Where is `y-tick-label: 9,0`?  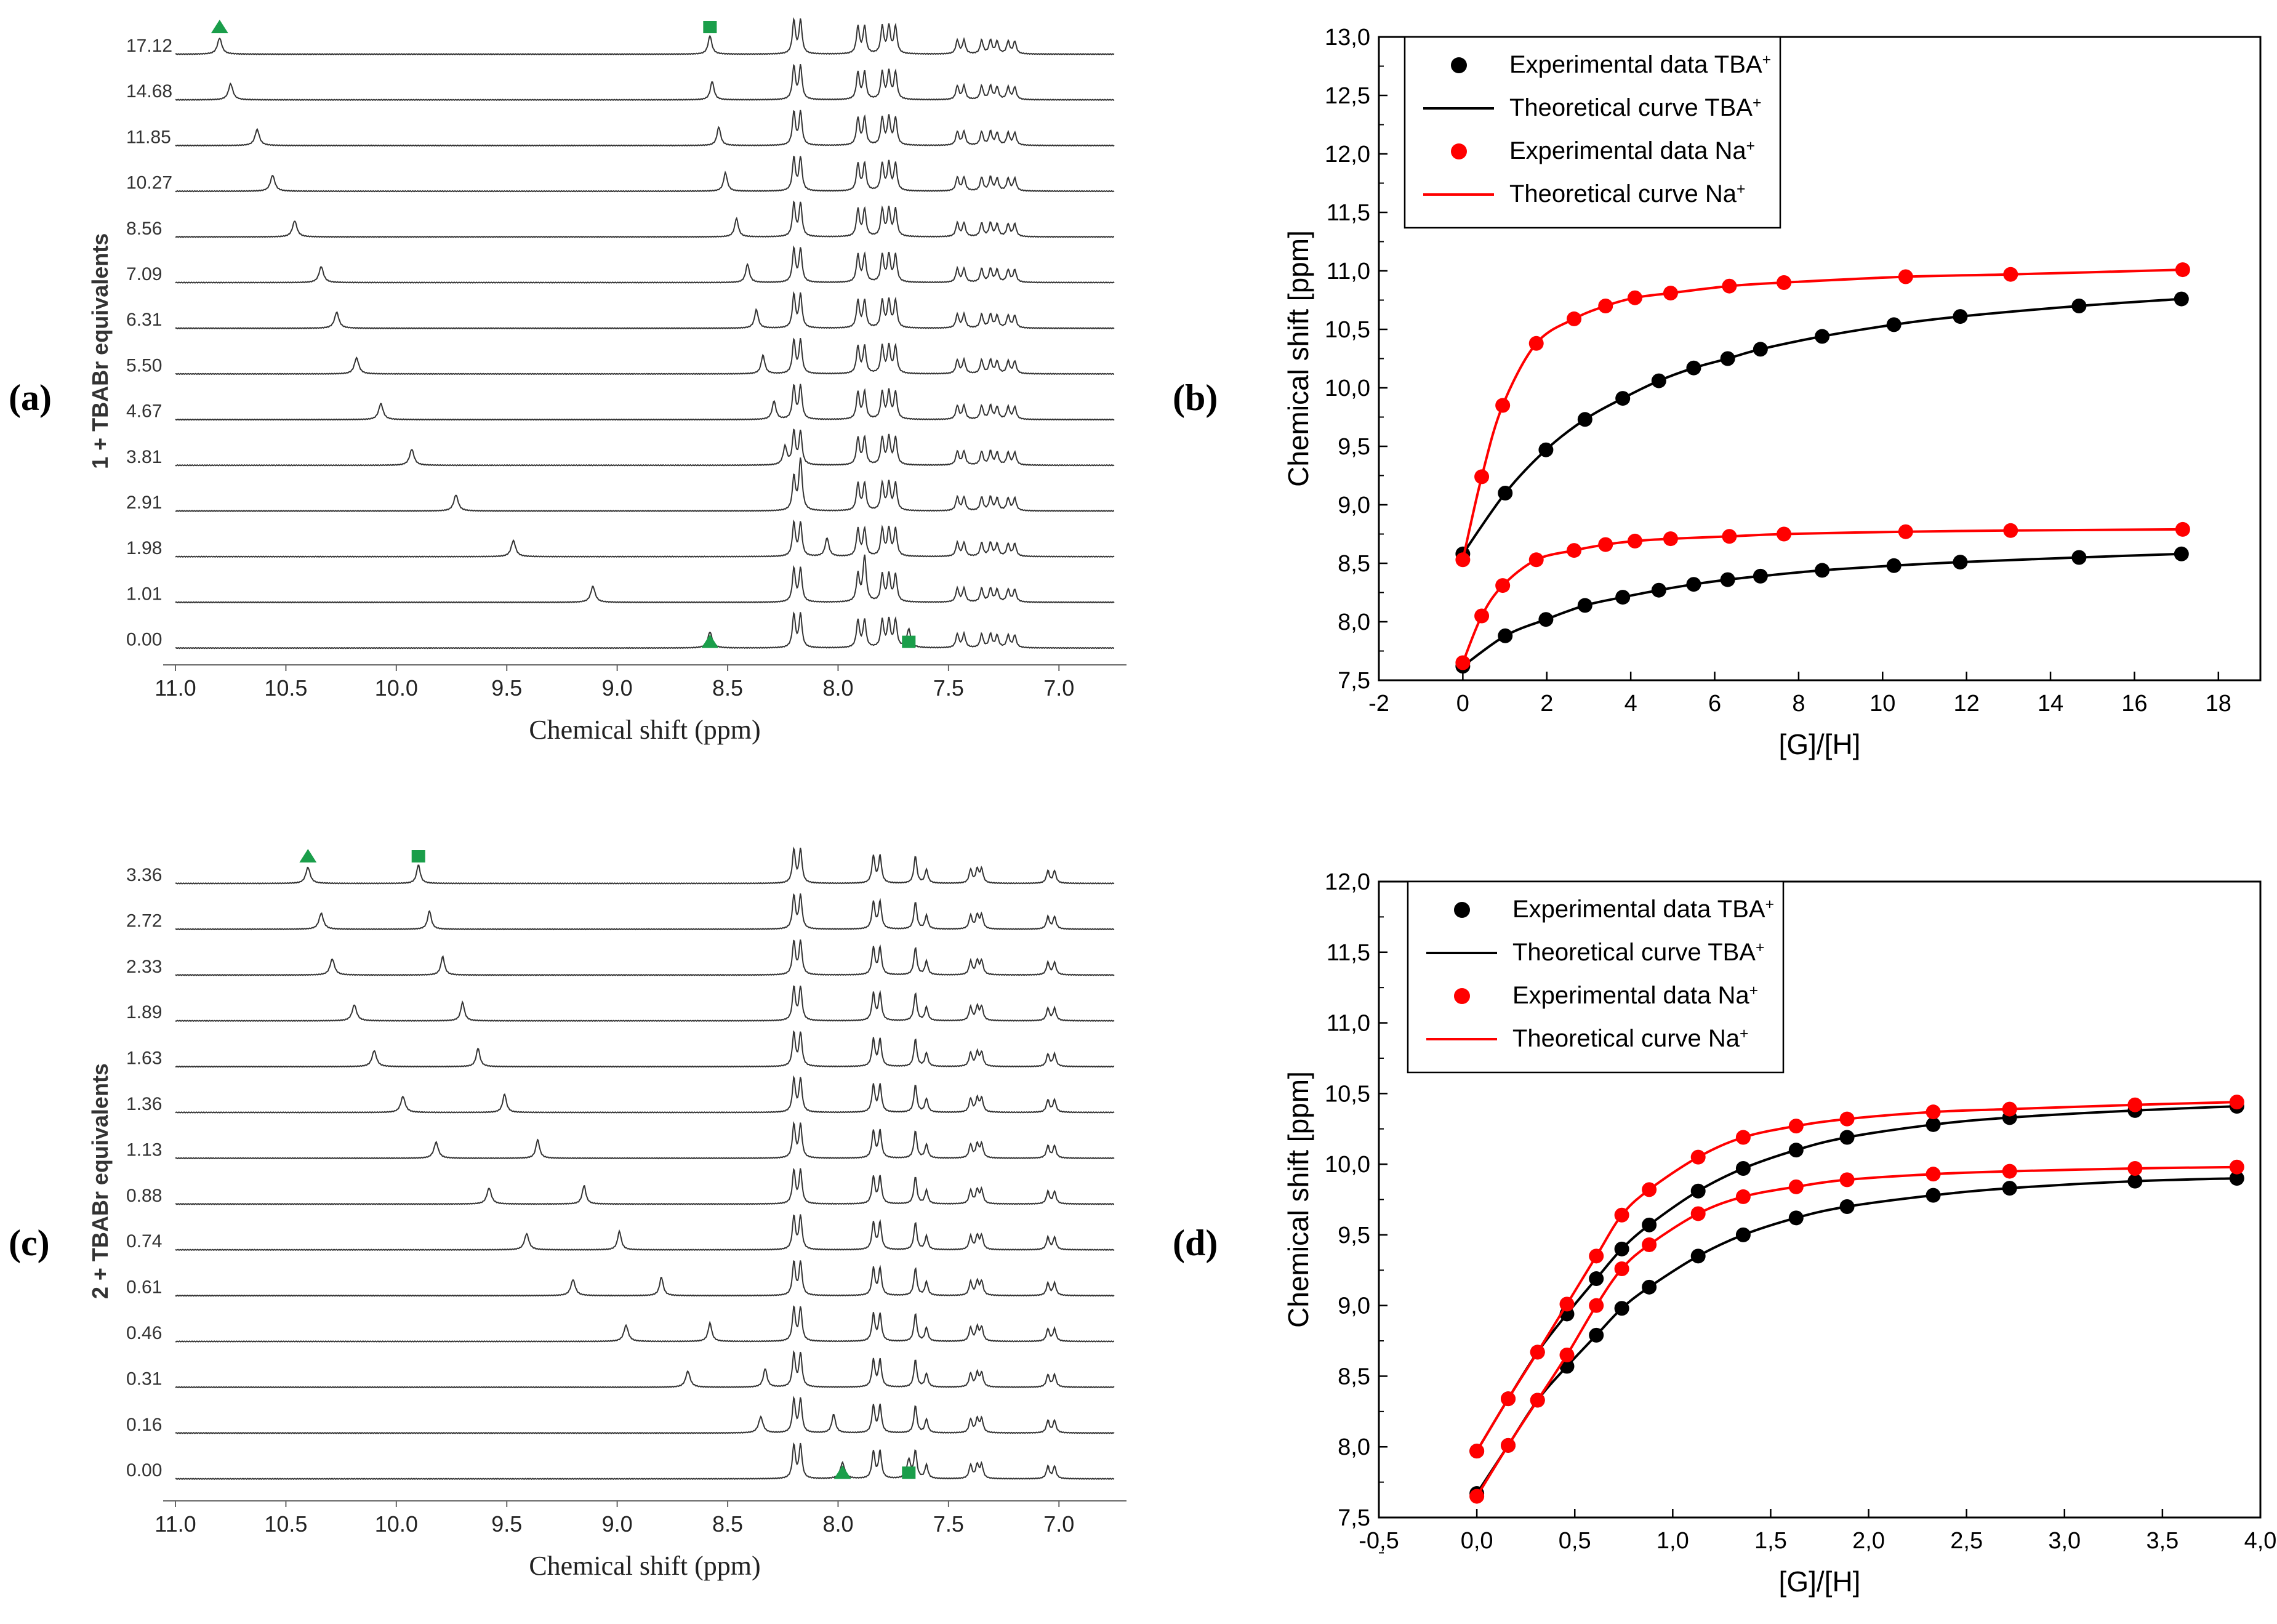 y-tick-label: 9,0 is located at coordinates (1354, 1306).